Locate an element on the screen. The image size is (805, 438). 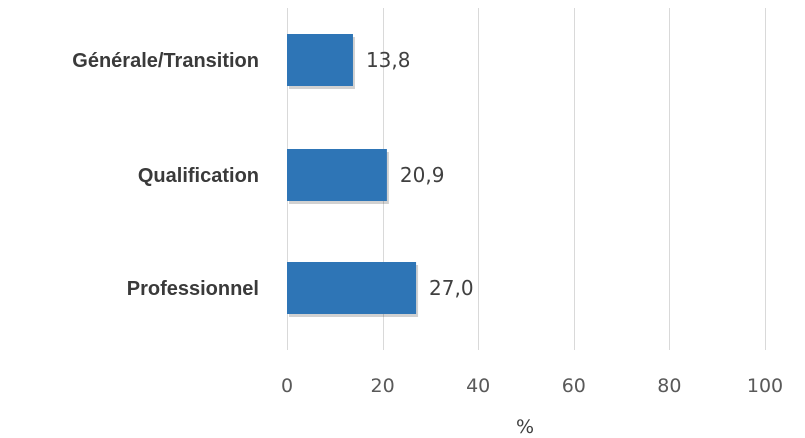
bars is located at coordinates (353, 175).